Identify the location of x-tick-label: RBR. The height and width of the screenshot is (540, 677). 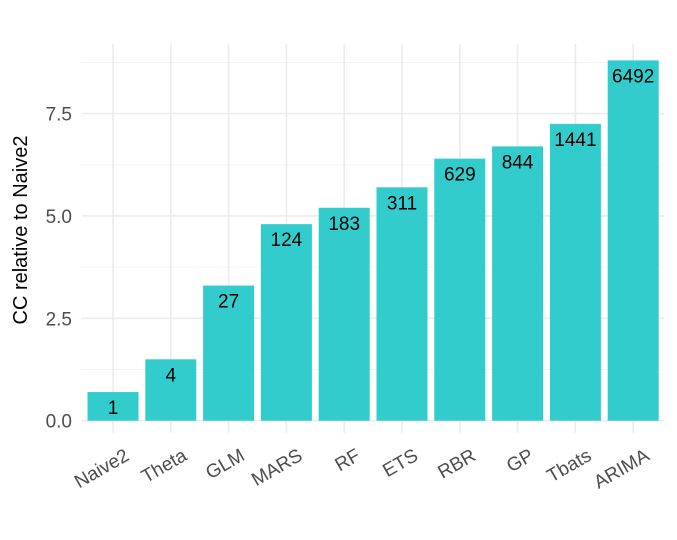
(456, 464).